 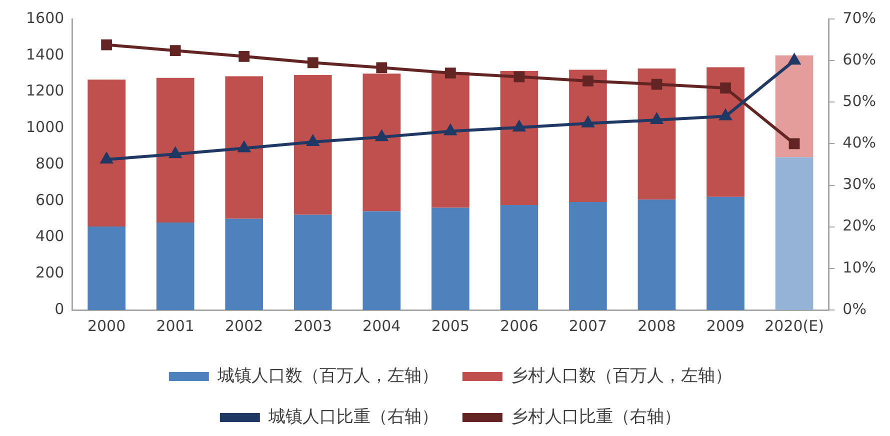 What do you see at coordinates (657, 325) in the screenshot?
I see `x-tick-label: 2008` at bounding box center [657, 325].